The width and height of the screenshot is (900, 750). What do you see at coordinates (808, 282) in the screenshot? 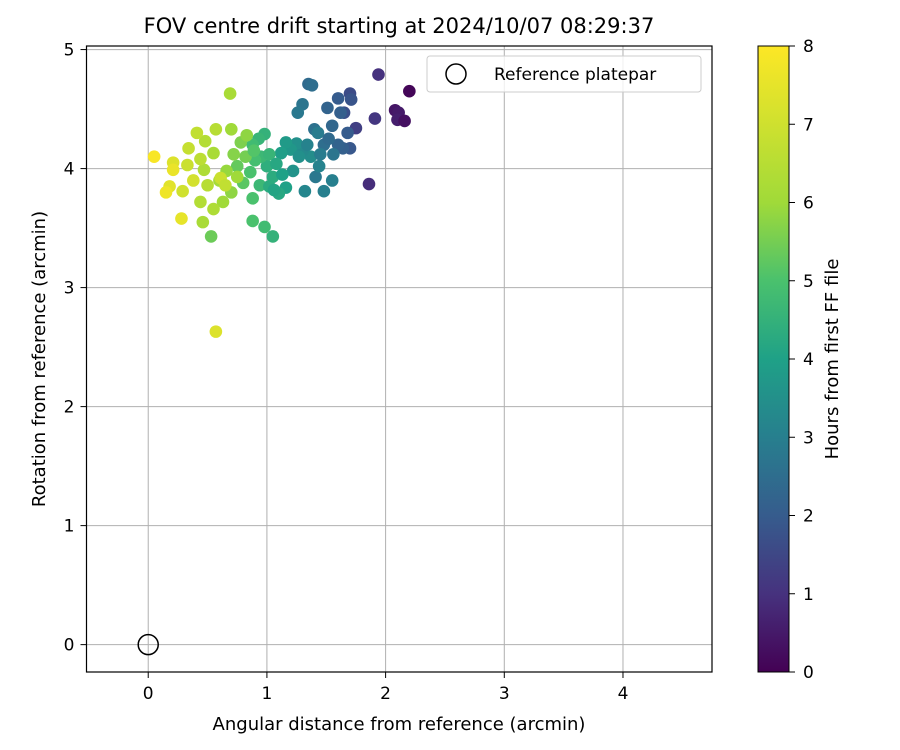
I see `colorbar-tick-label: 5` at bounding box center [808, 282].